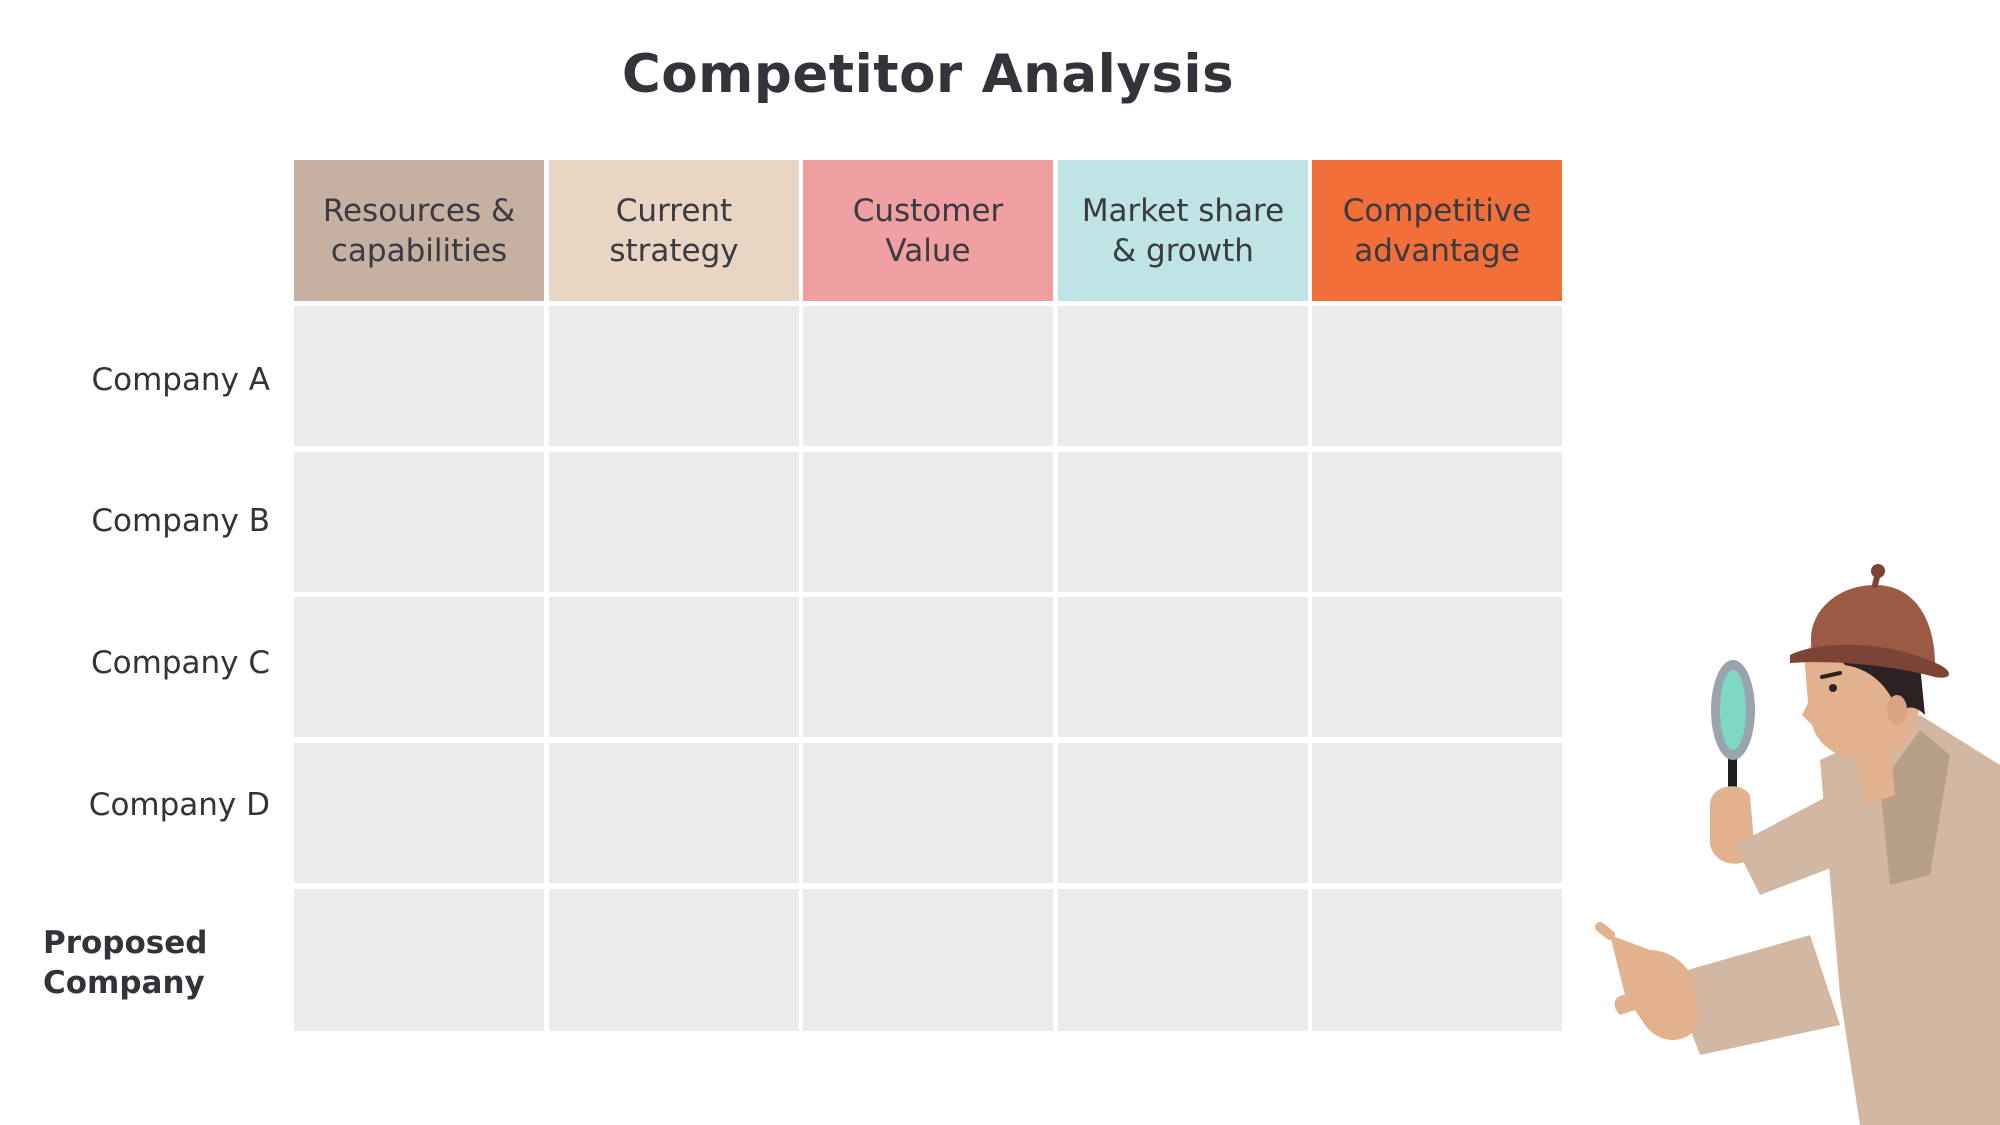 The image size is (2000, 1125). Describe the element at coordinates (674, 230) in the screenshot. I see `header-current-strategy: Current strategy` at that location.